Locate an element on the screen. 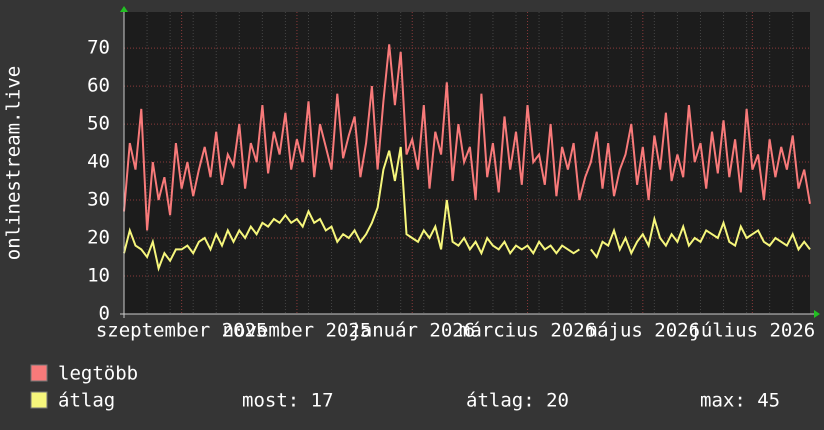 Image resolution: width=824 pixels, height=430 pixels. x-tick-label: november 2025 is located at coordinates (297, 331).